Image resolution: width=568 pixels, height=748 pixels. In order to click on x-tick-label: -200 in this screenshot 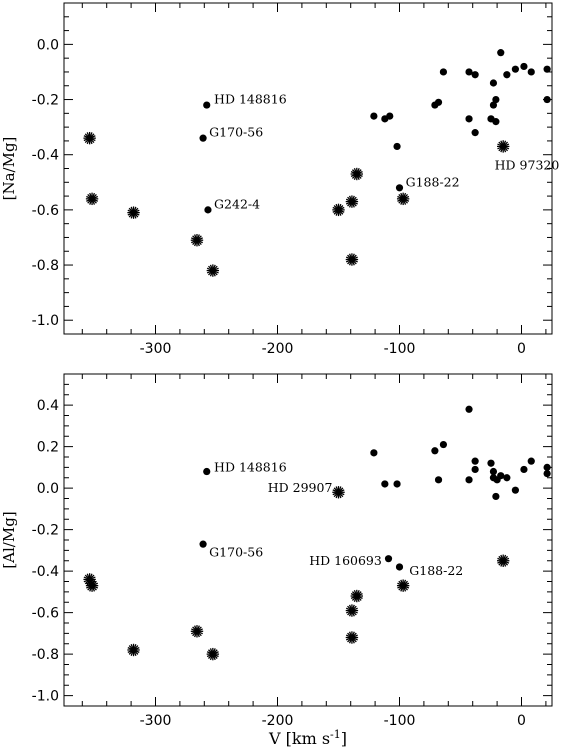, I will do `click(278, 349)`.